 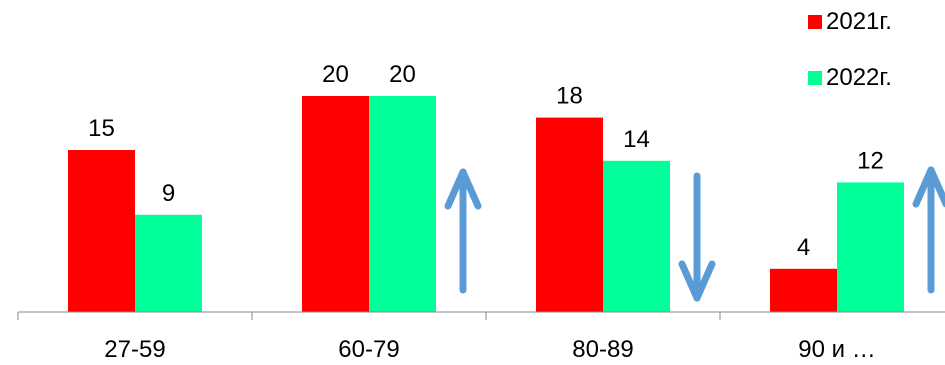 I want to click on arrow-down-icon, so click(x=697, y=237).